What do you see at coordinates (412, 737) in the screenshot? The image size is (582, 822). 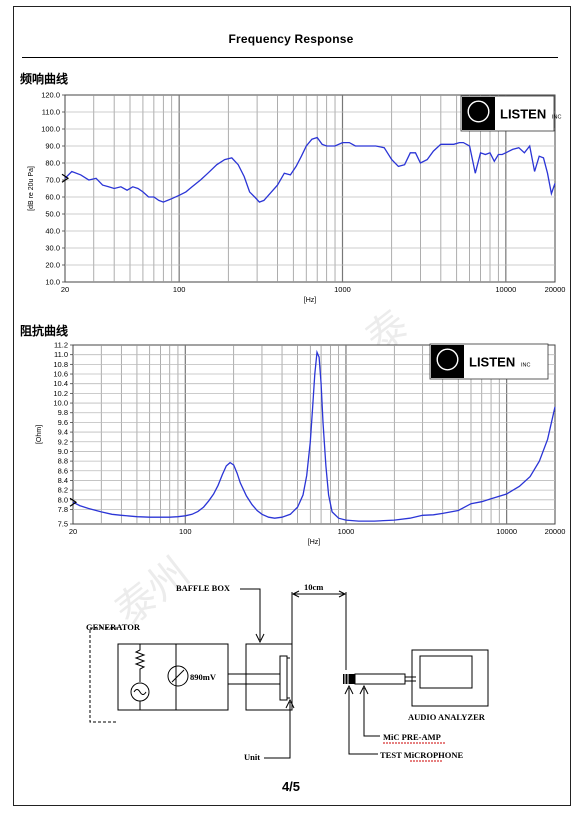 I see `preamp-label: MiC PRE-AMP` at bounding box center [412, 737].